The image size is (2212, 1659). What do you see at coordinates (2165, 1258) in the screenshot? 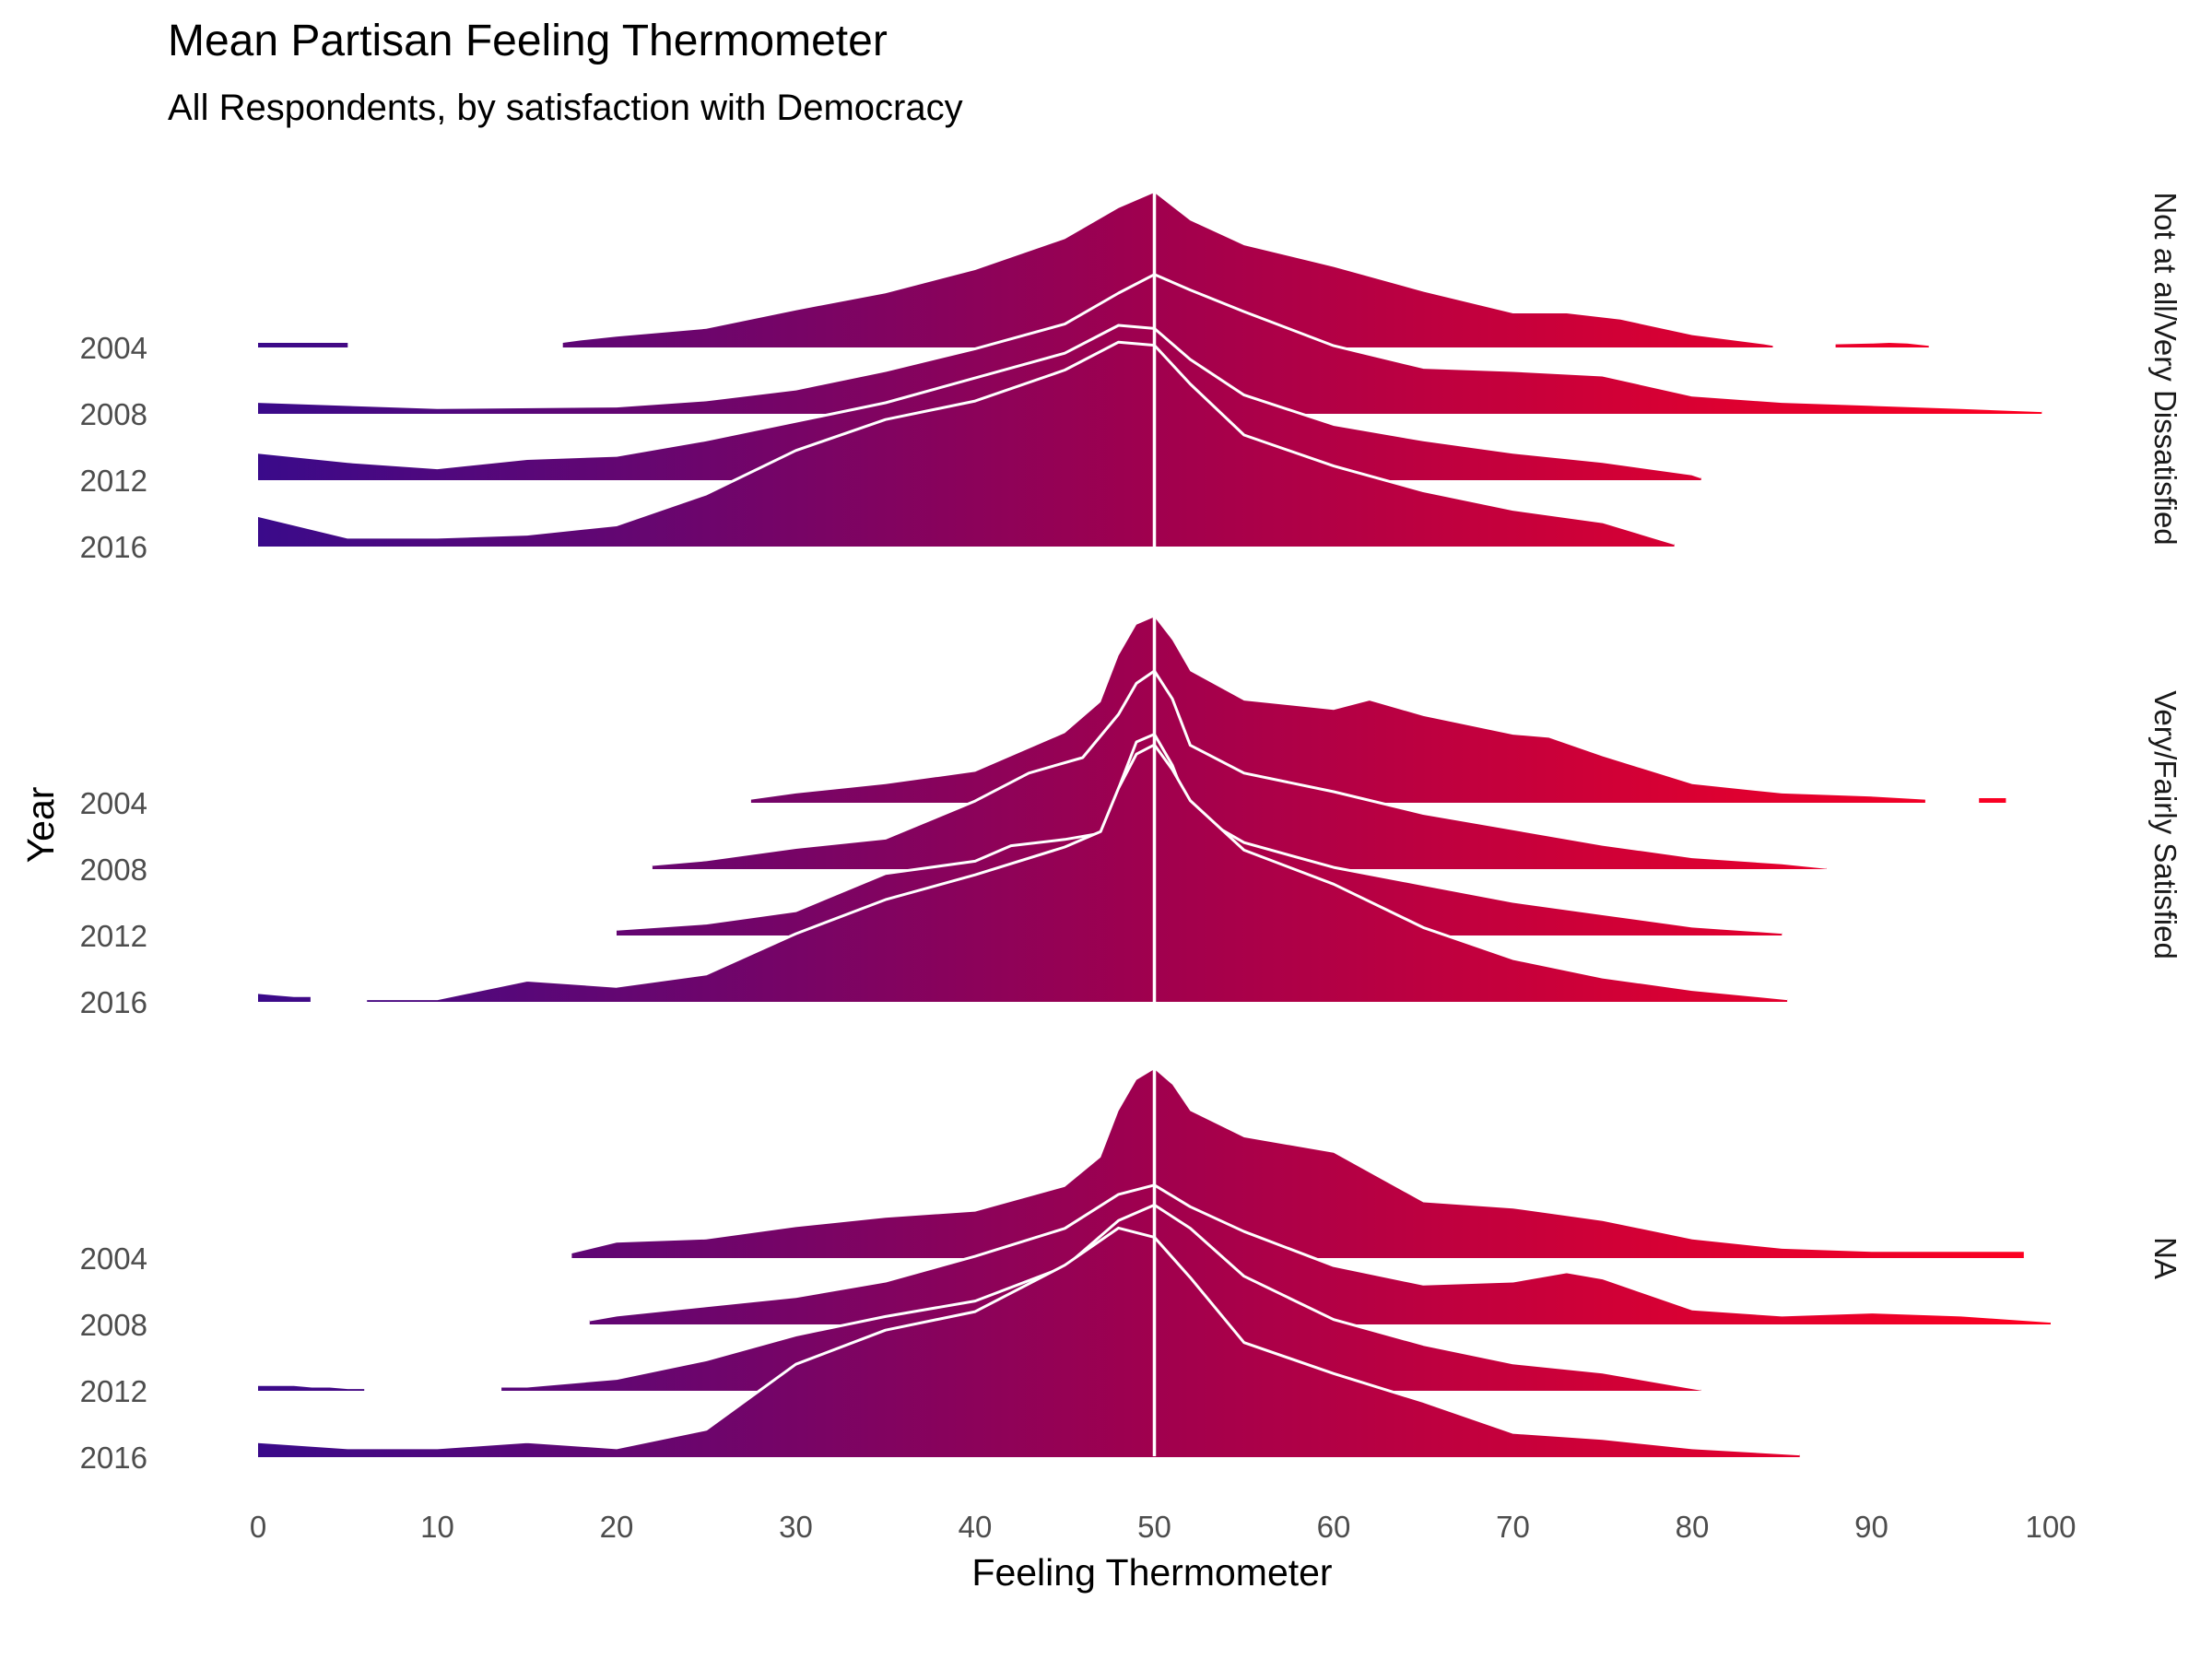
I see `facet-strip-label: NA` at bounding box center [2165, 1258].